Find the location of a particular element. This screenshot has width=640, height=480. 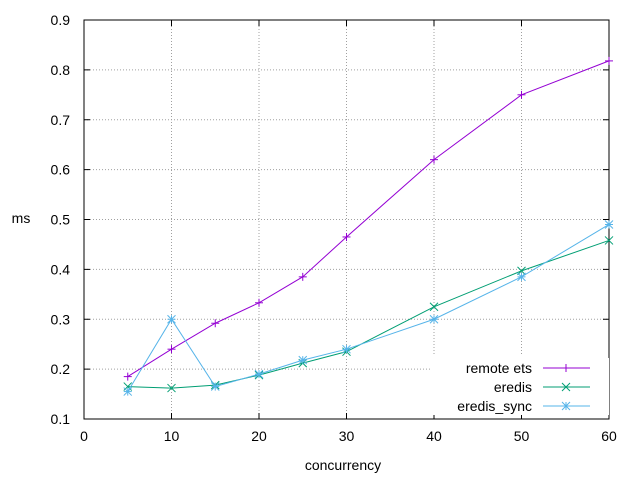

legend-label: remote ets is located at coordinates (499, 368).